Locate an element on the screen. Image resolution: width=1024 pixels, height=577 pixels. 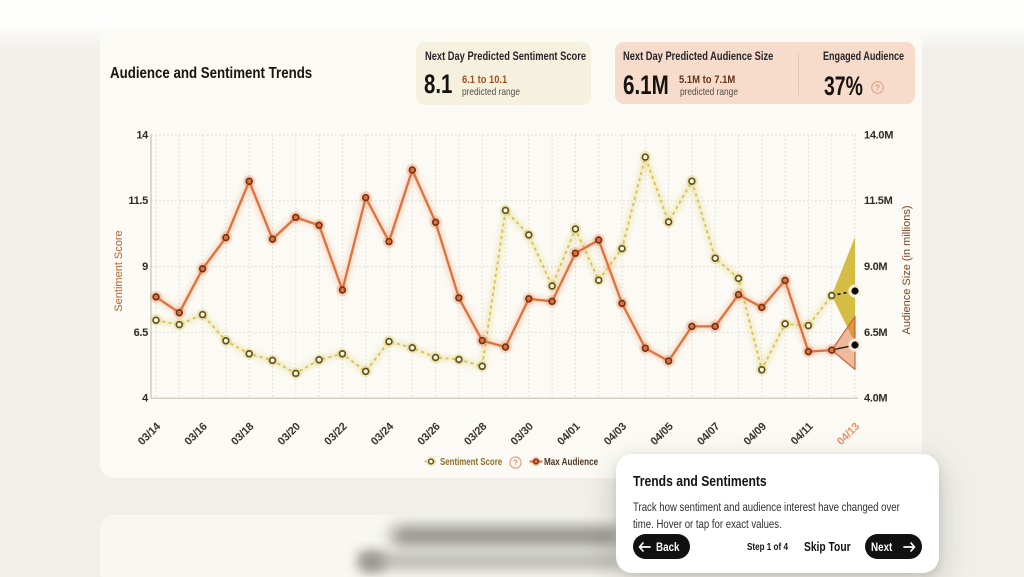
svg-text: 04/09 is located at coordinates (755, 434).